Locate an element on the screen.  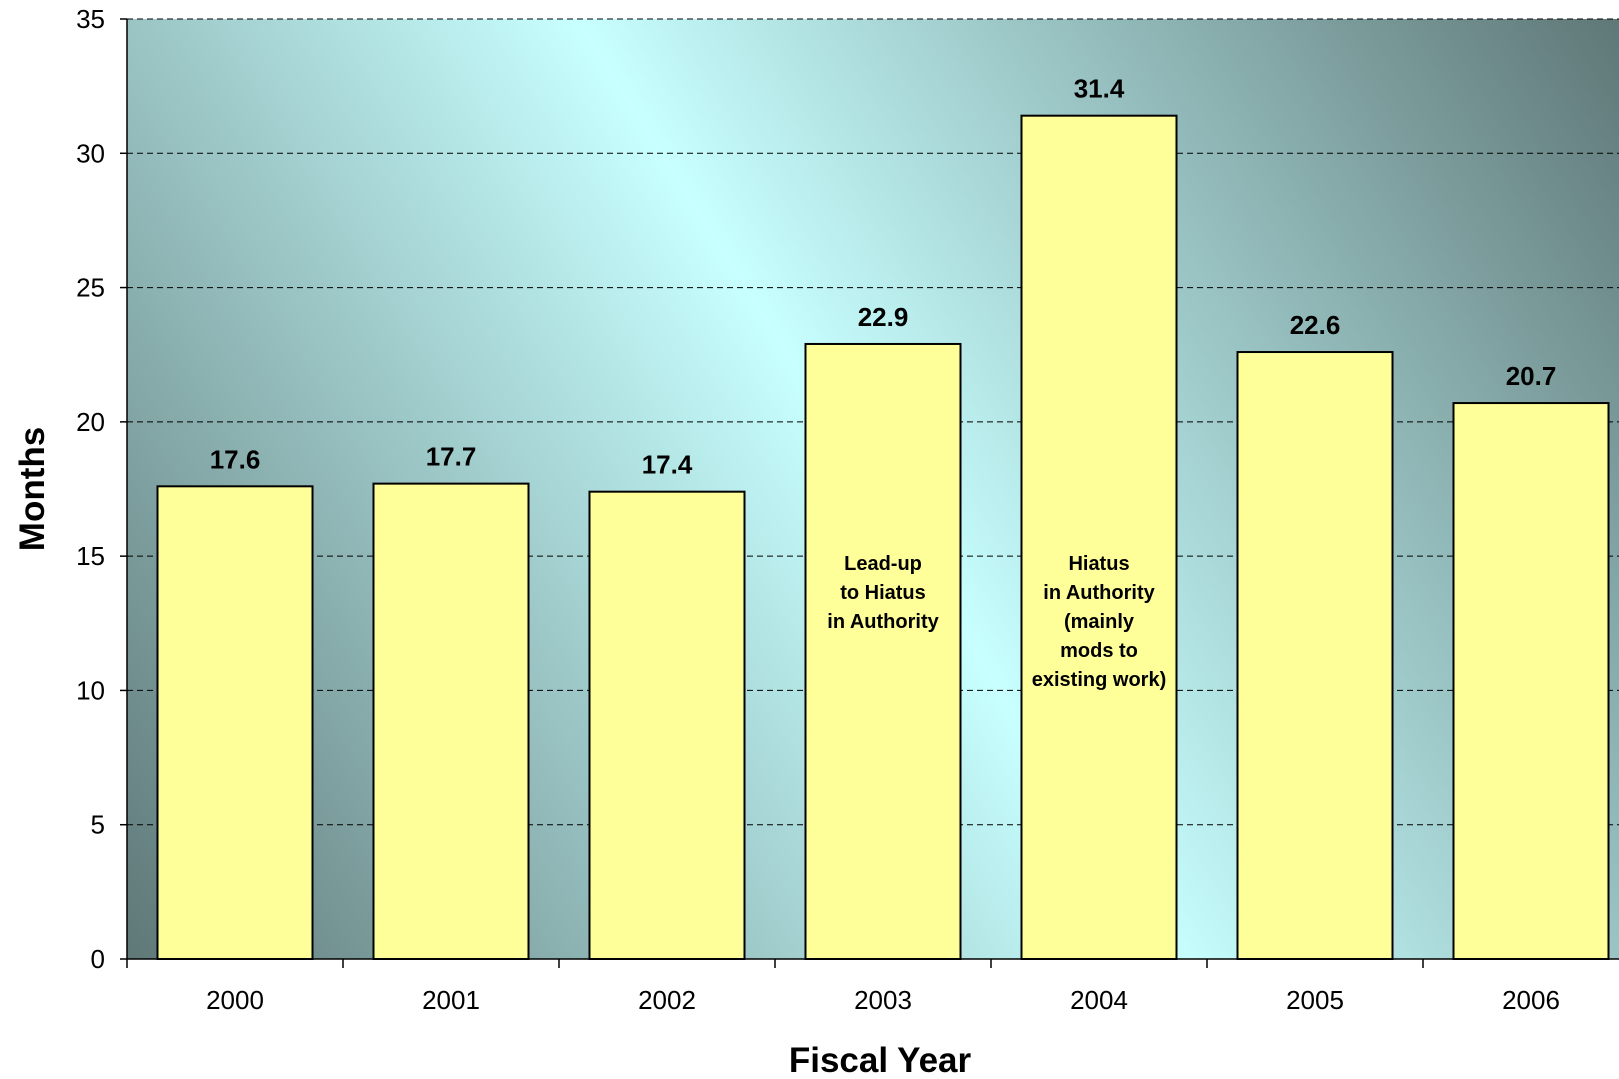
data-label: 22.9 is located at coordinates (883, 317).